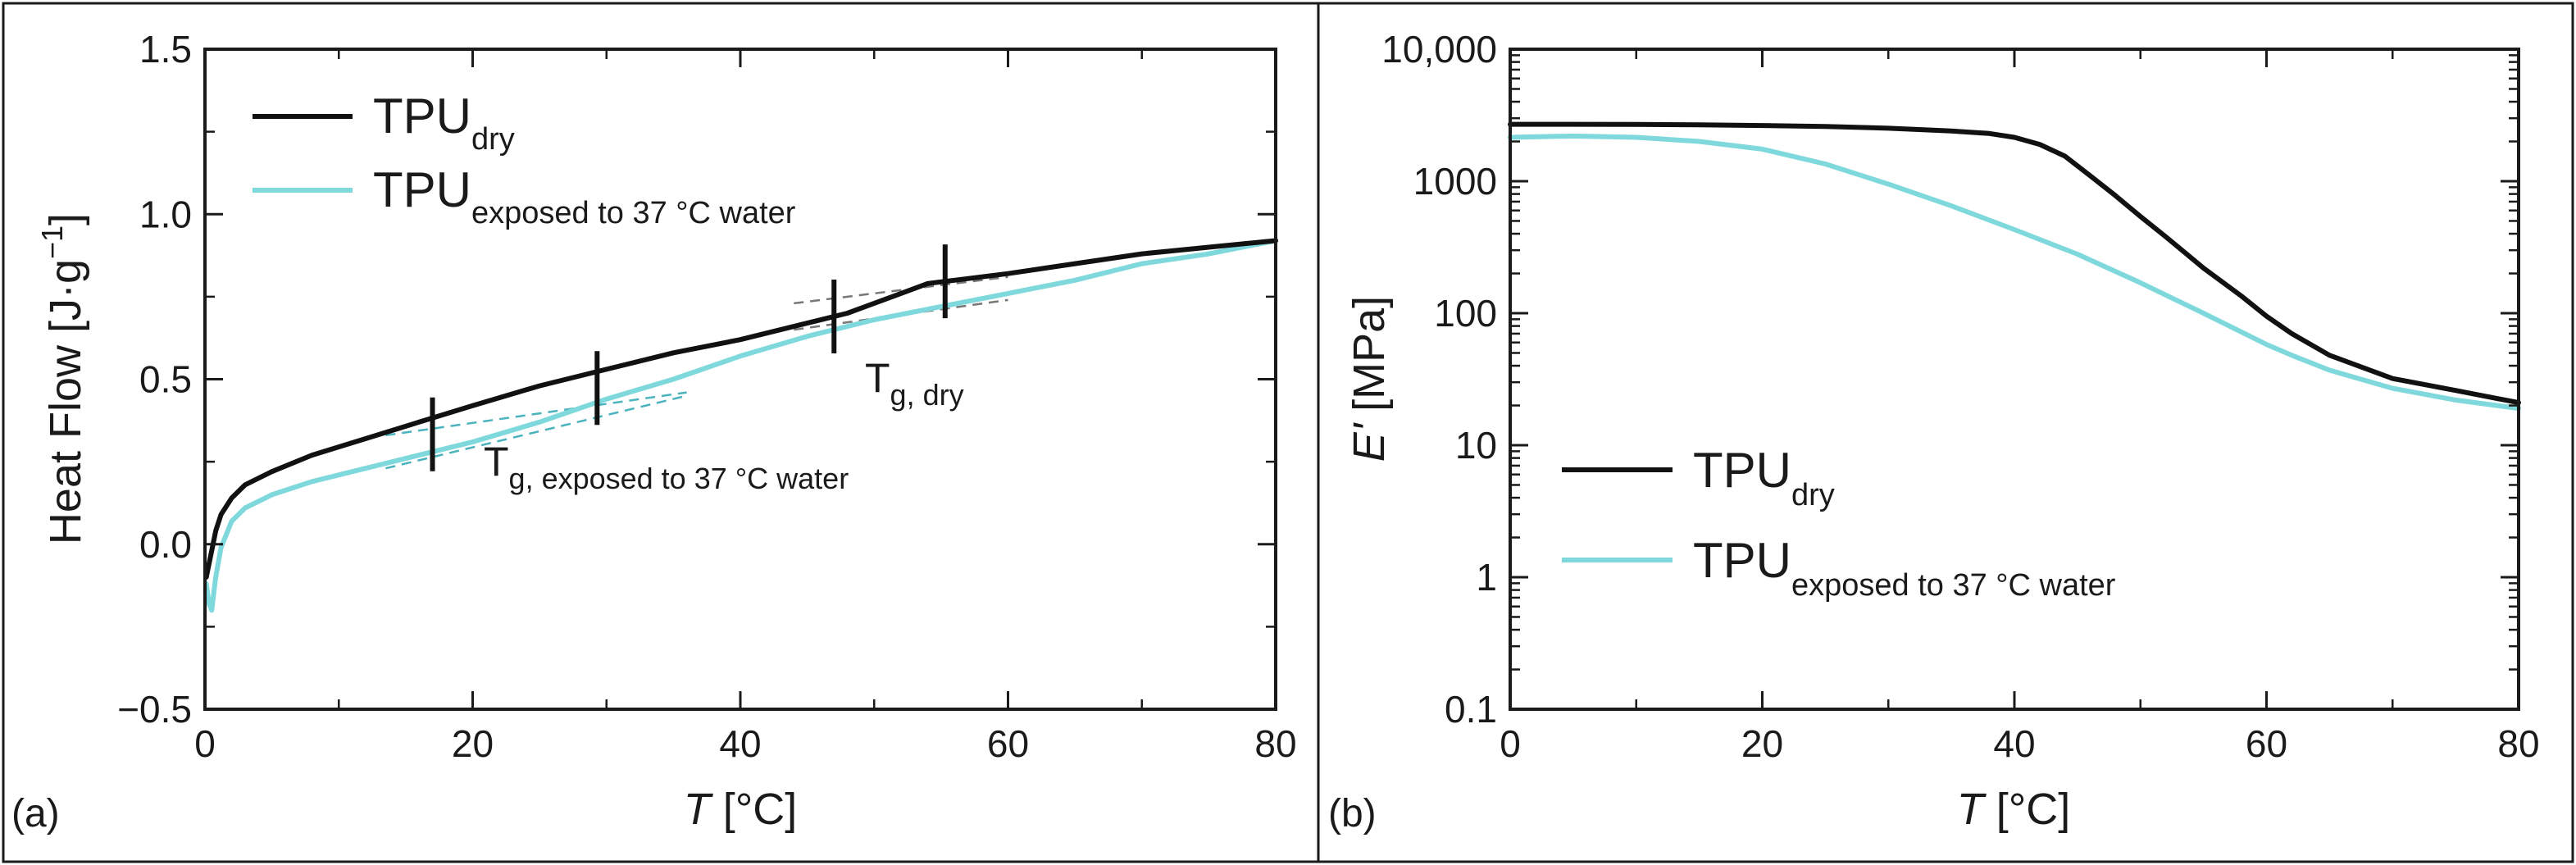 The width and height of the screenshot is (2576, 865). Describe the element at coordinates (2015, 272) in the screenshot. I see `series-line-water` at that location.